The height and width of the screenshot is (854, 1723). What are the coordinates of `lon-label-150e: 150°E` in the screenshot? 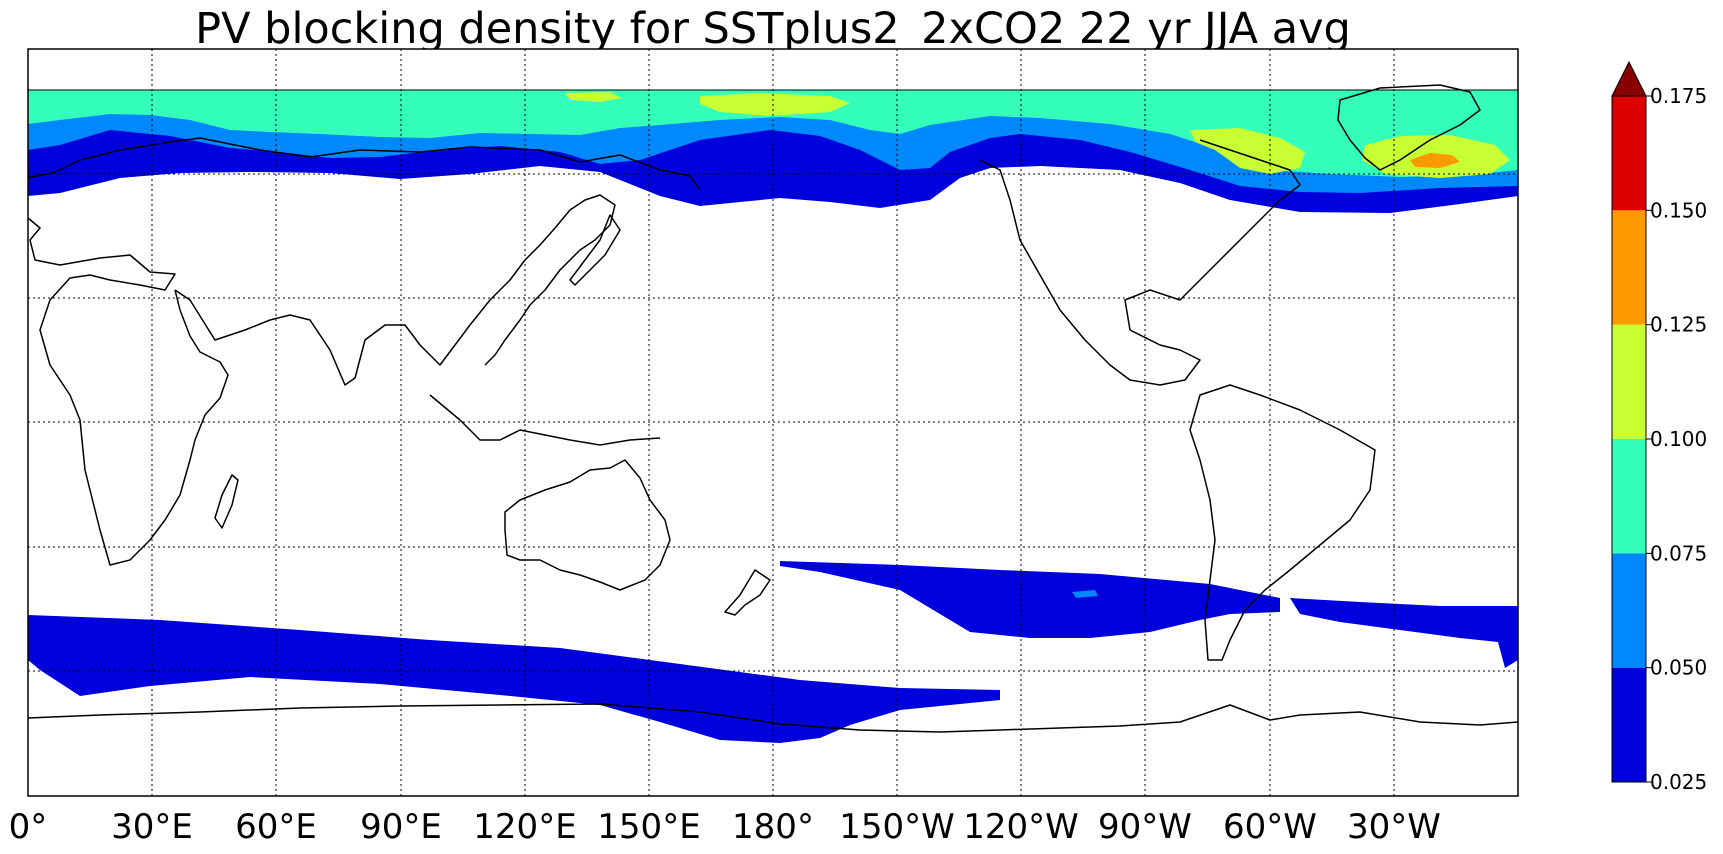 It's located at (648, 827).